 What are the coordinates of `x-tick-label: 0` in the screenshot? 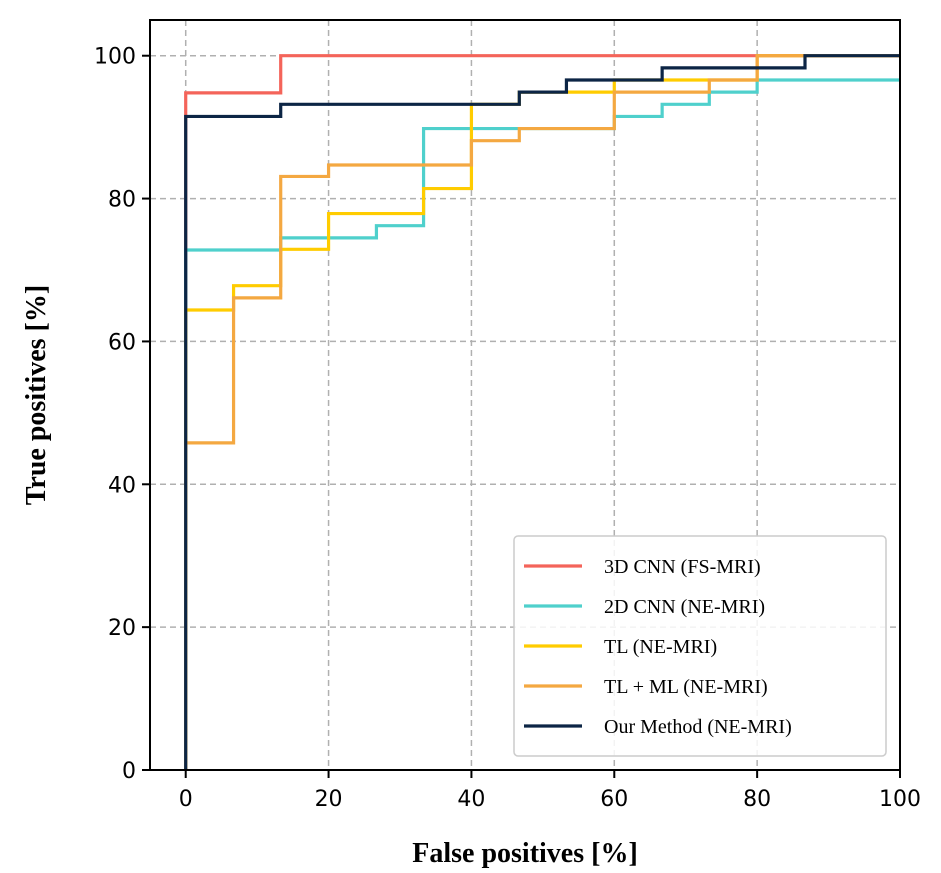 It's located at (186, 799).